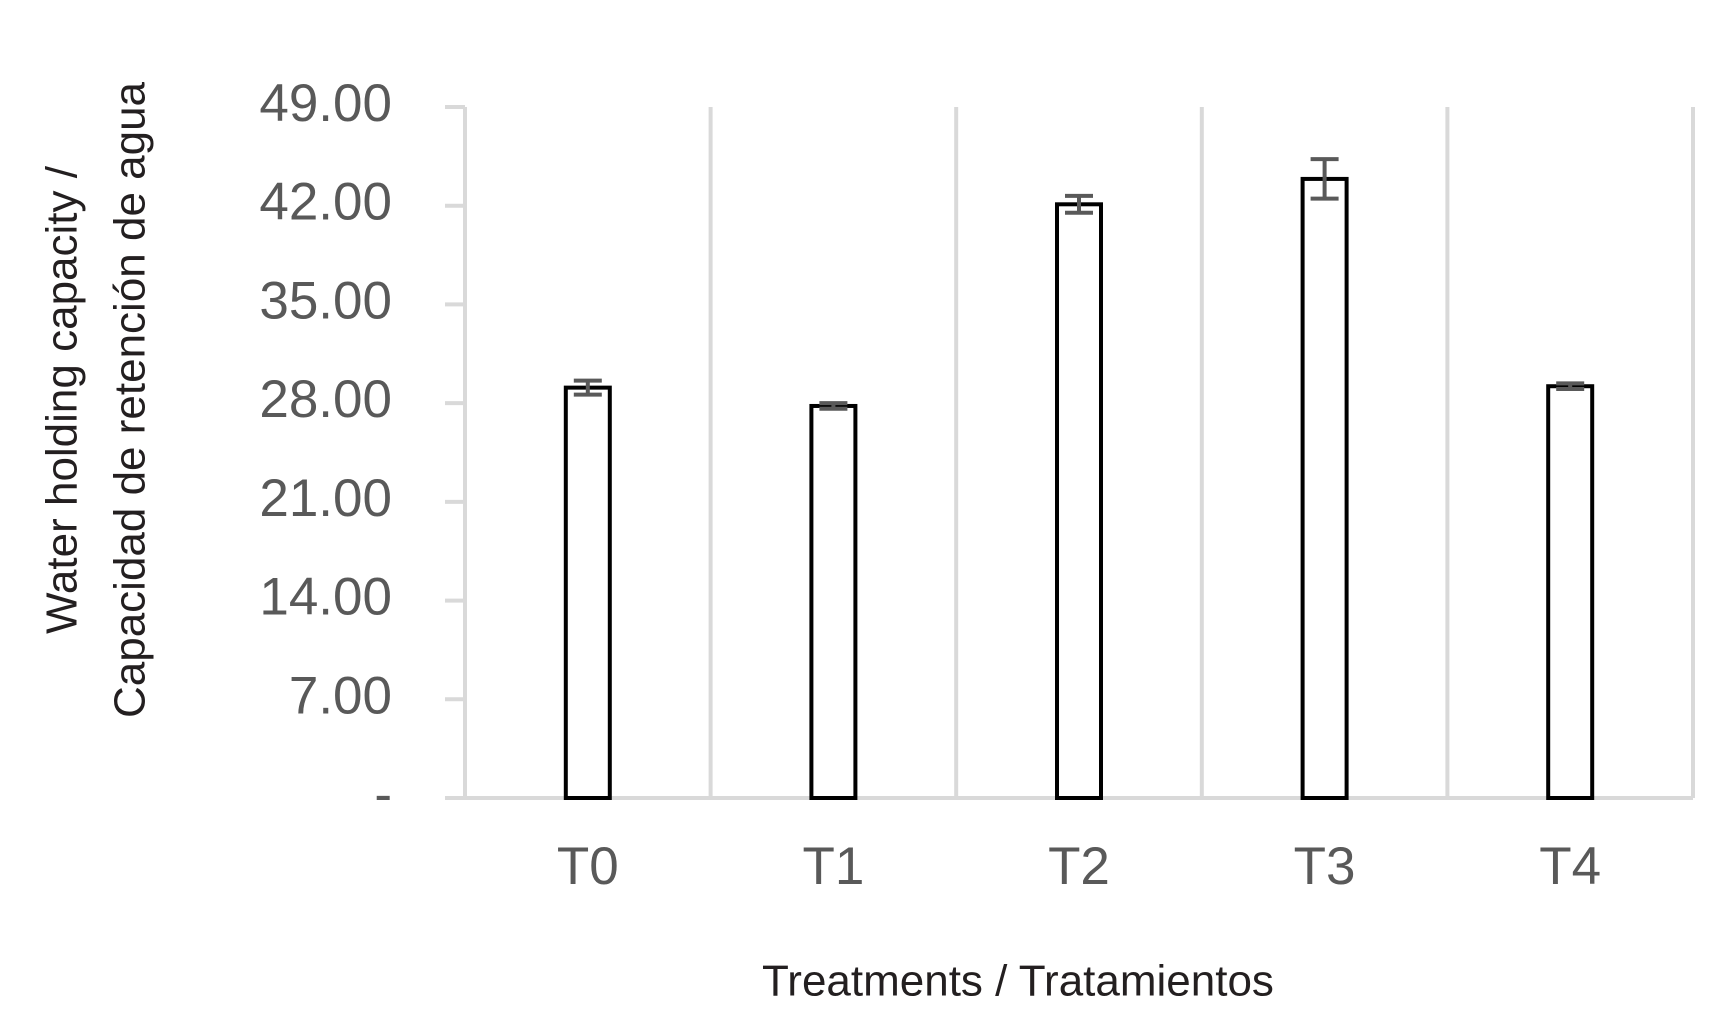 This screenshot has width=1729, height=1021. What do you see at coordinates (340, 695) in the screenshot?
I see `y-tick-label: 7.00` at bounding box center [340, 695].